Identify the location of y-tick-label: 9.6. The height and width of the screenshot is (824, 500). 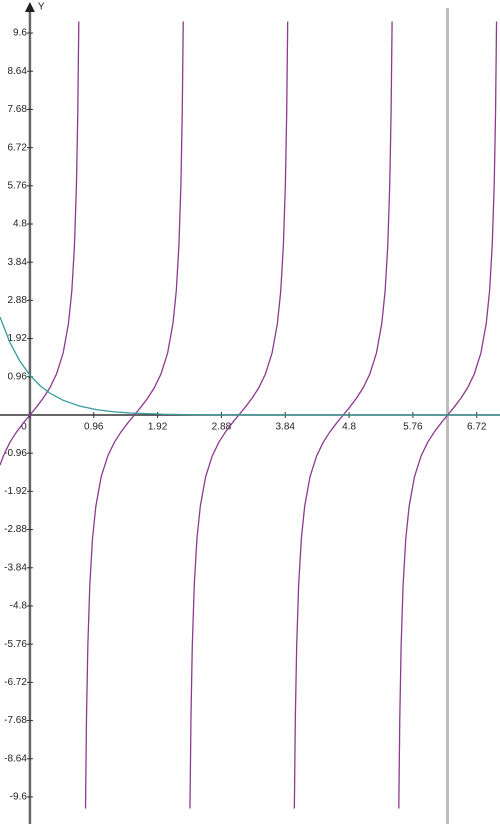
(20, 33).